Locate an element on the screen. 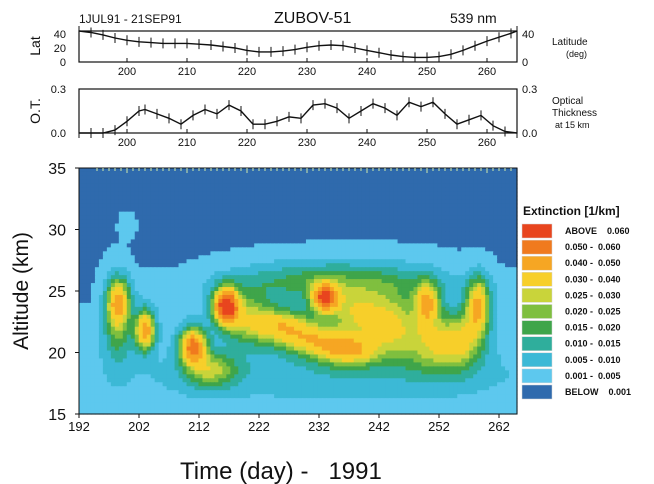 The width and height of the screenshot is (654, 484). ot-xtick-label-1: 210 is located at coordinates (187, 143).